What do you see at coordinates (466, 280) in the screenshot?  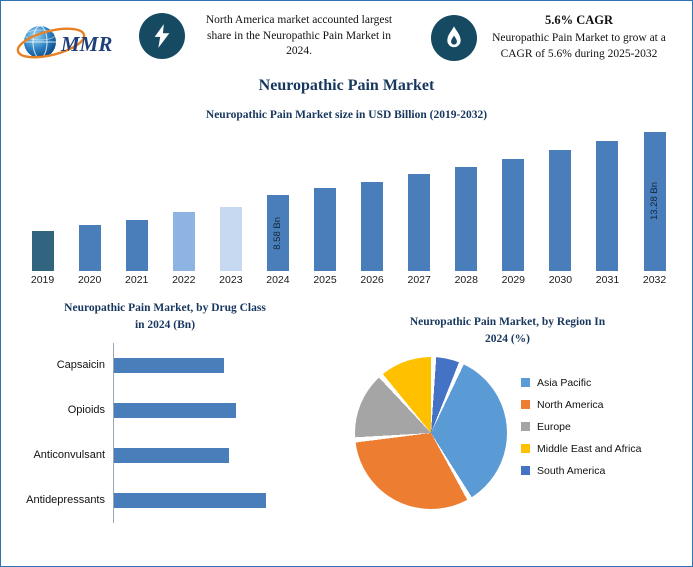 I see `year-label-2028: 2028` at bounding box center [466, 280].